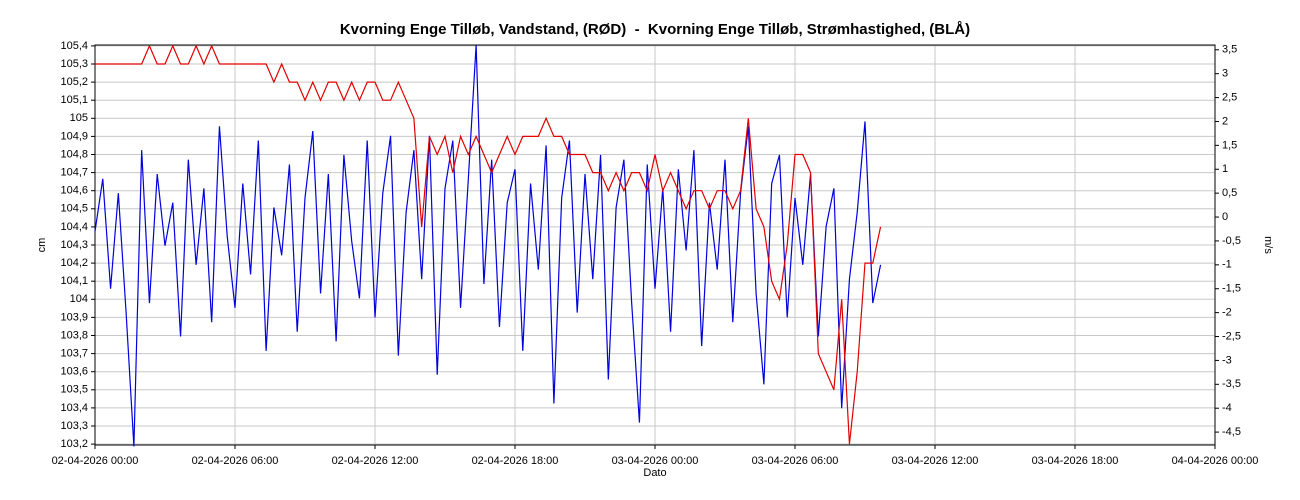  What do you see at coordinates (1215, 461) in the screenshot?
I see `x-tick-label: 04-04-2026 00:00` at bounding box center [1215, 461].